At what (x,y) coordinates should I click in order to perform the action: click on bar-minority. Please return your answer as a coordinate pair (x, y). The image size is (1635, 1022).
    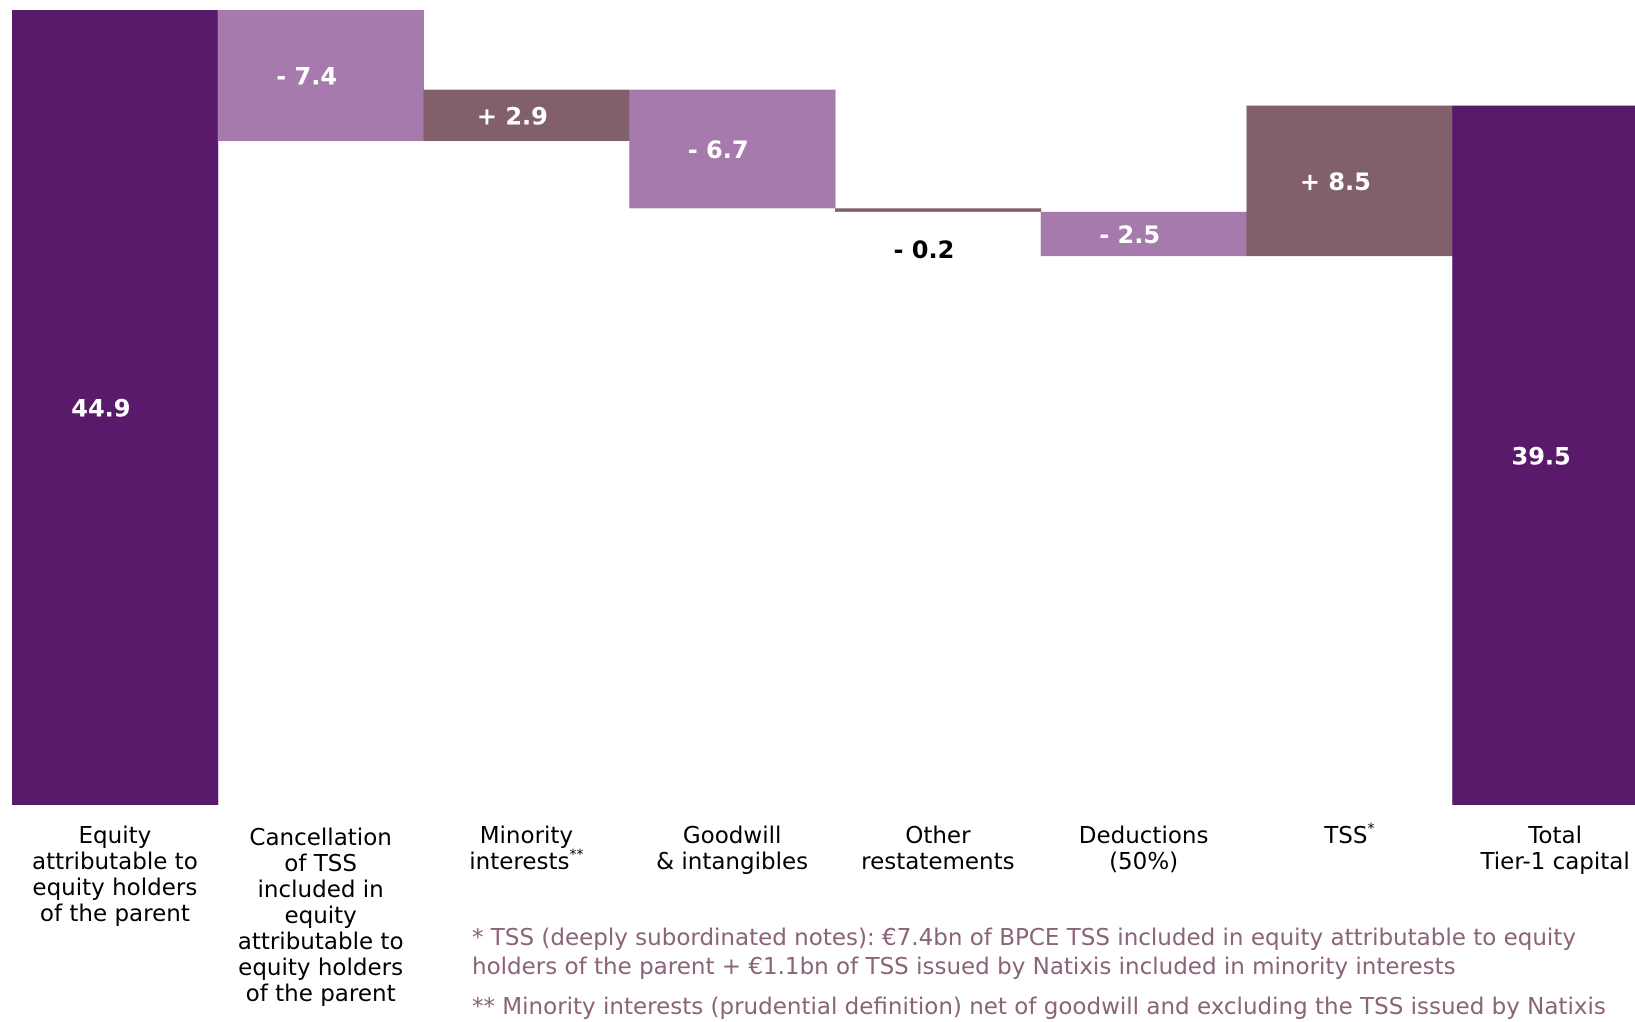
    Looking at the image, I should click on (526, 115).